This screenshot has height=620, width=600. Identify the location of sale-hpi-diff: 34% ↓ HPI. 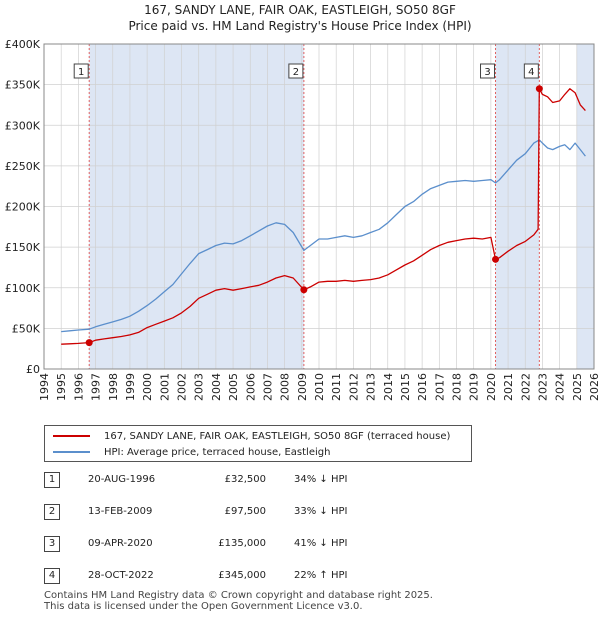
(321, 479).